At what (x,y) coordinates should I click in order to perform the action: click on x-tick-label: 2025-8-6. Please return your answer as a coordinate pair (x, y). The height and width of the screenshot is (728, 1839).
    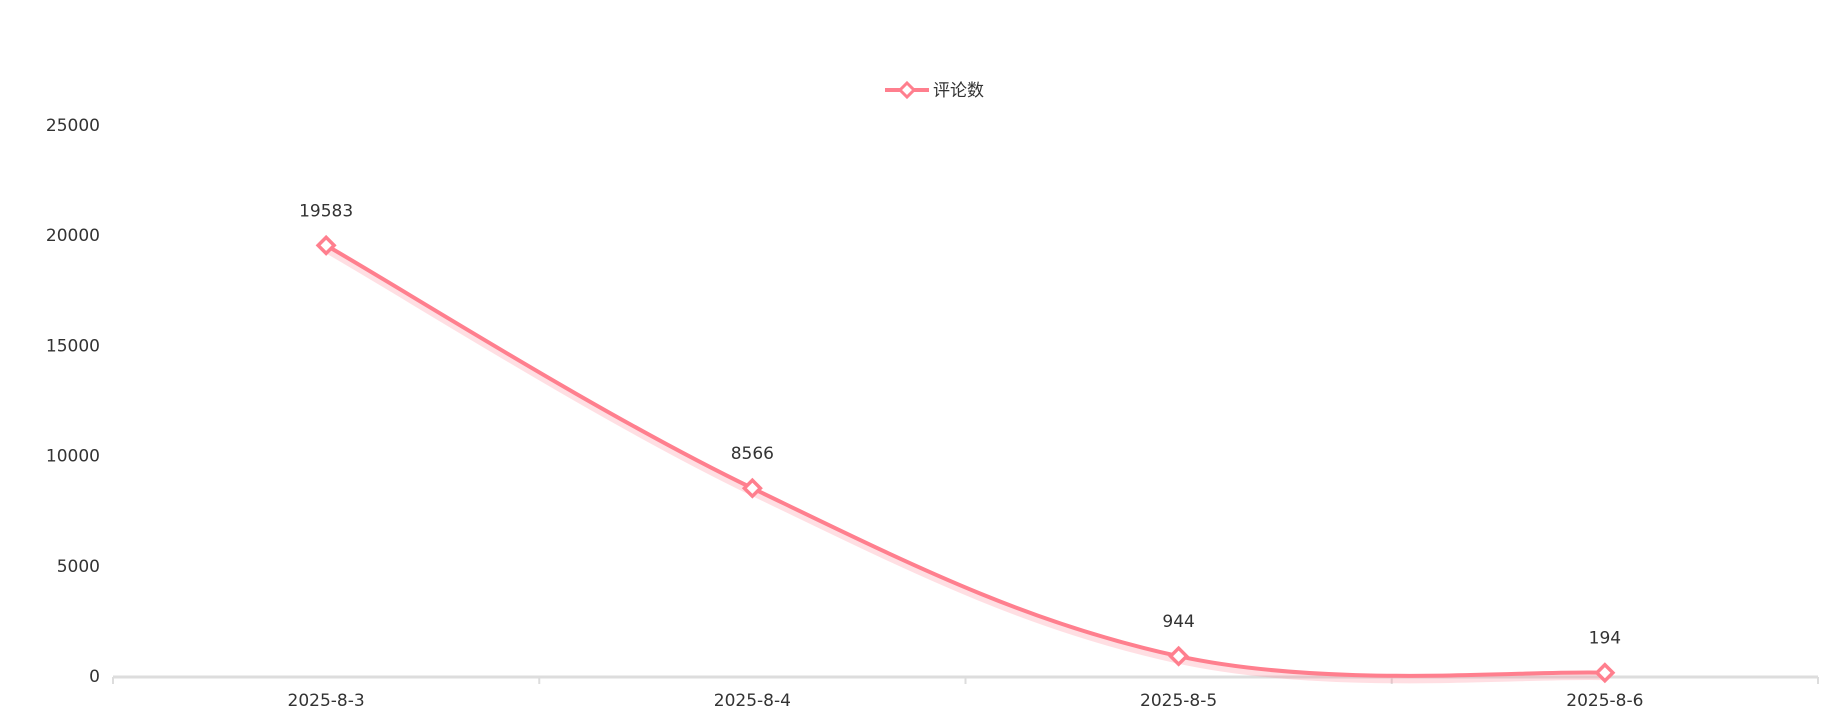
    Looking at the image, I should click on (1604, 701).